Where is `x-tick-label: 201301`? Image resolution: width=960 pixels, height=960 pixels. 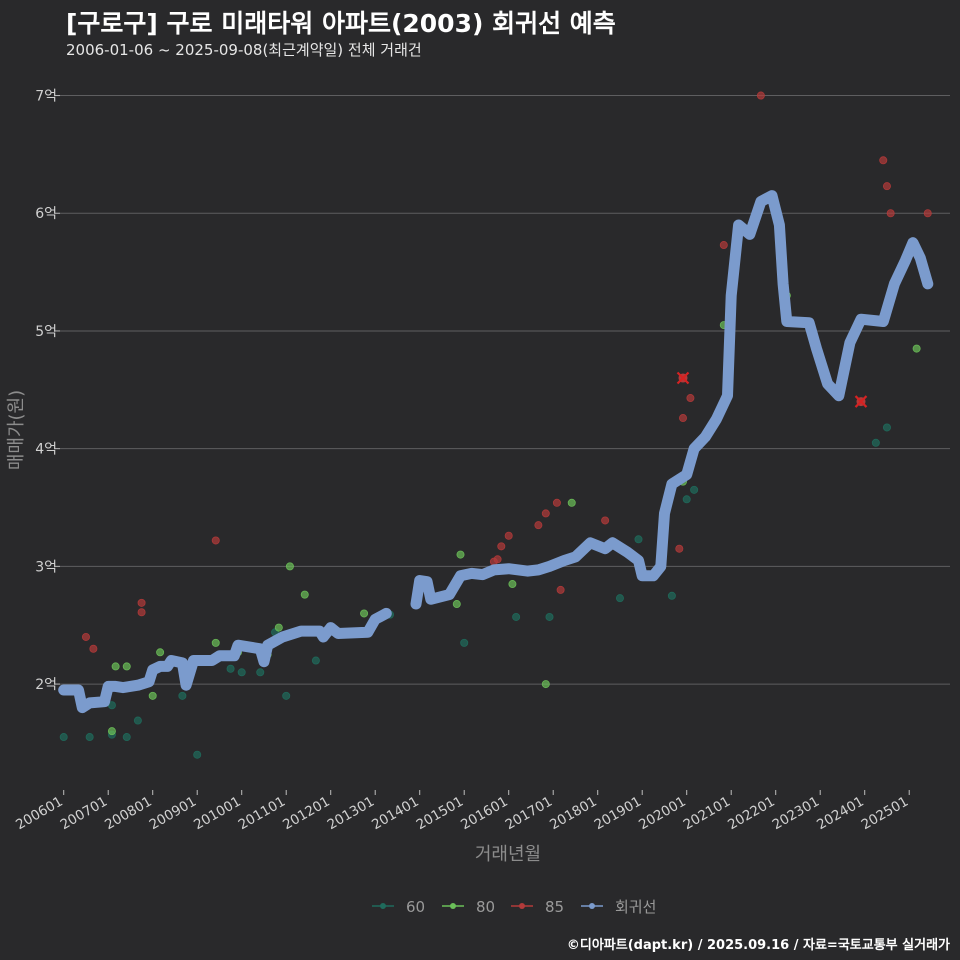
x-tick-label: 201301 is located at coordinates (351, 814).